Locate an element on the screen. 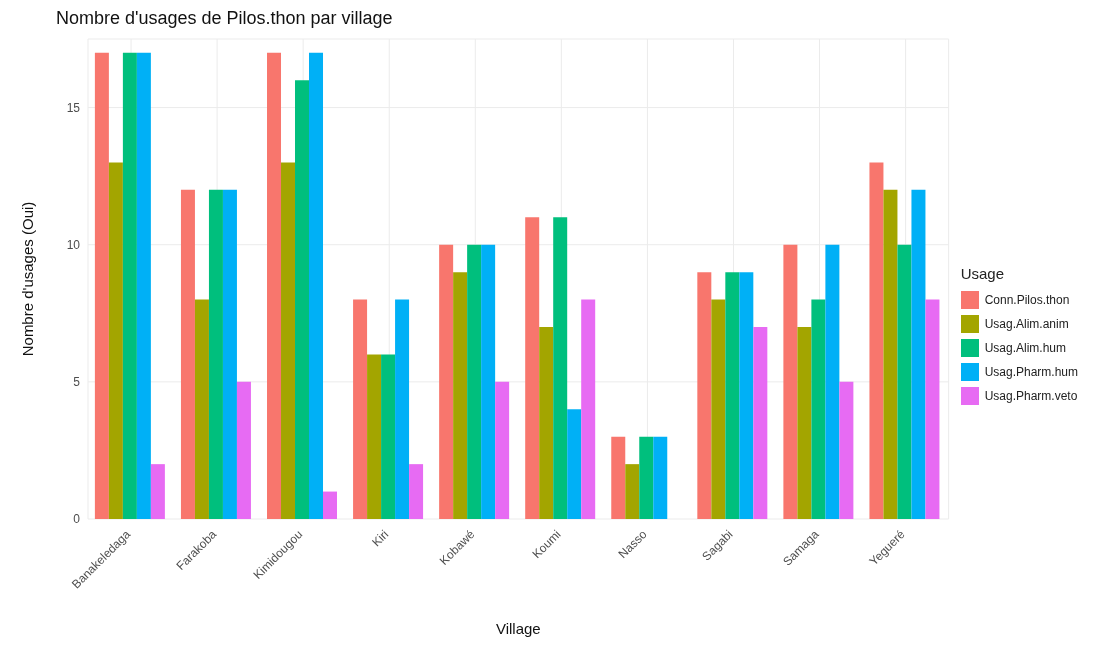 This screenshot has height=655, width=1097. legend-label: Usag.Alim.anim is located at coordinates (1026, 324).